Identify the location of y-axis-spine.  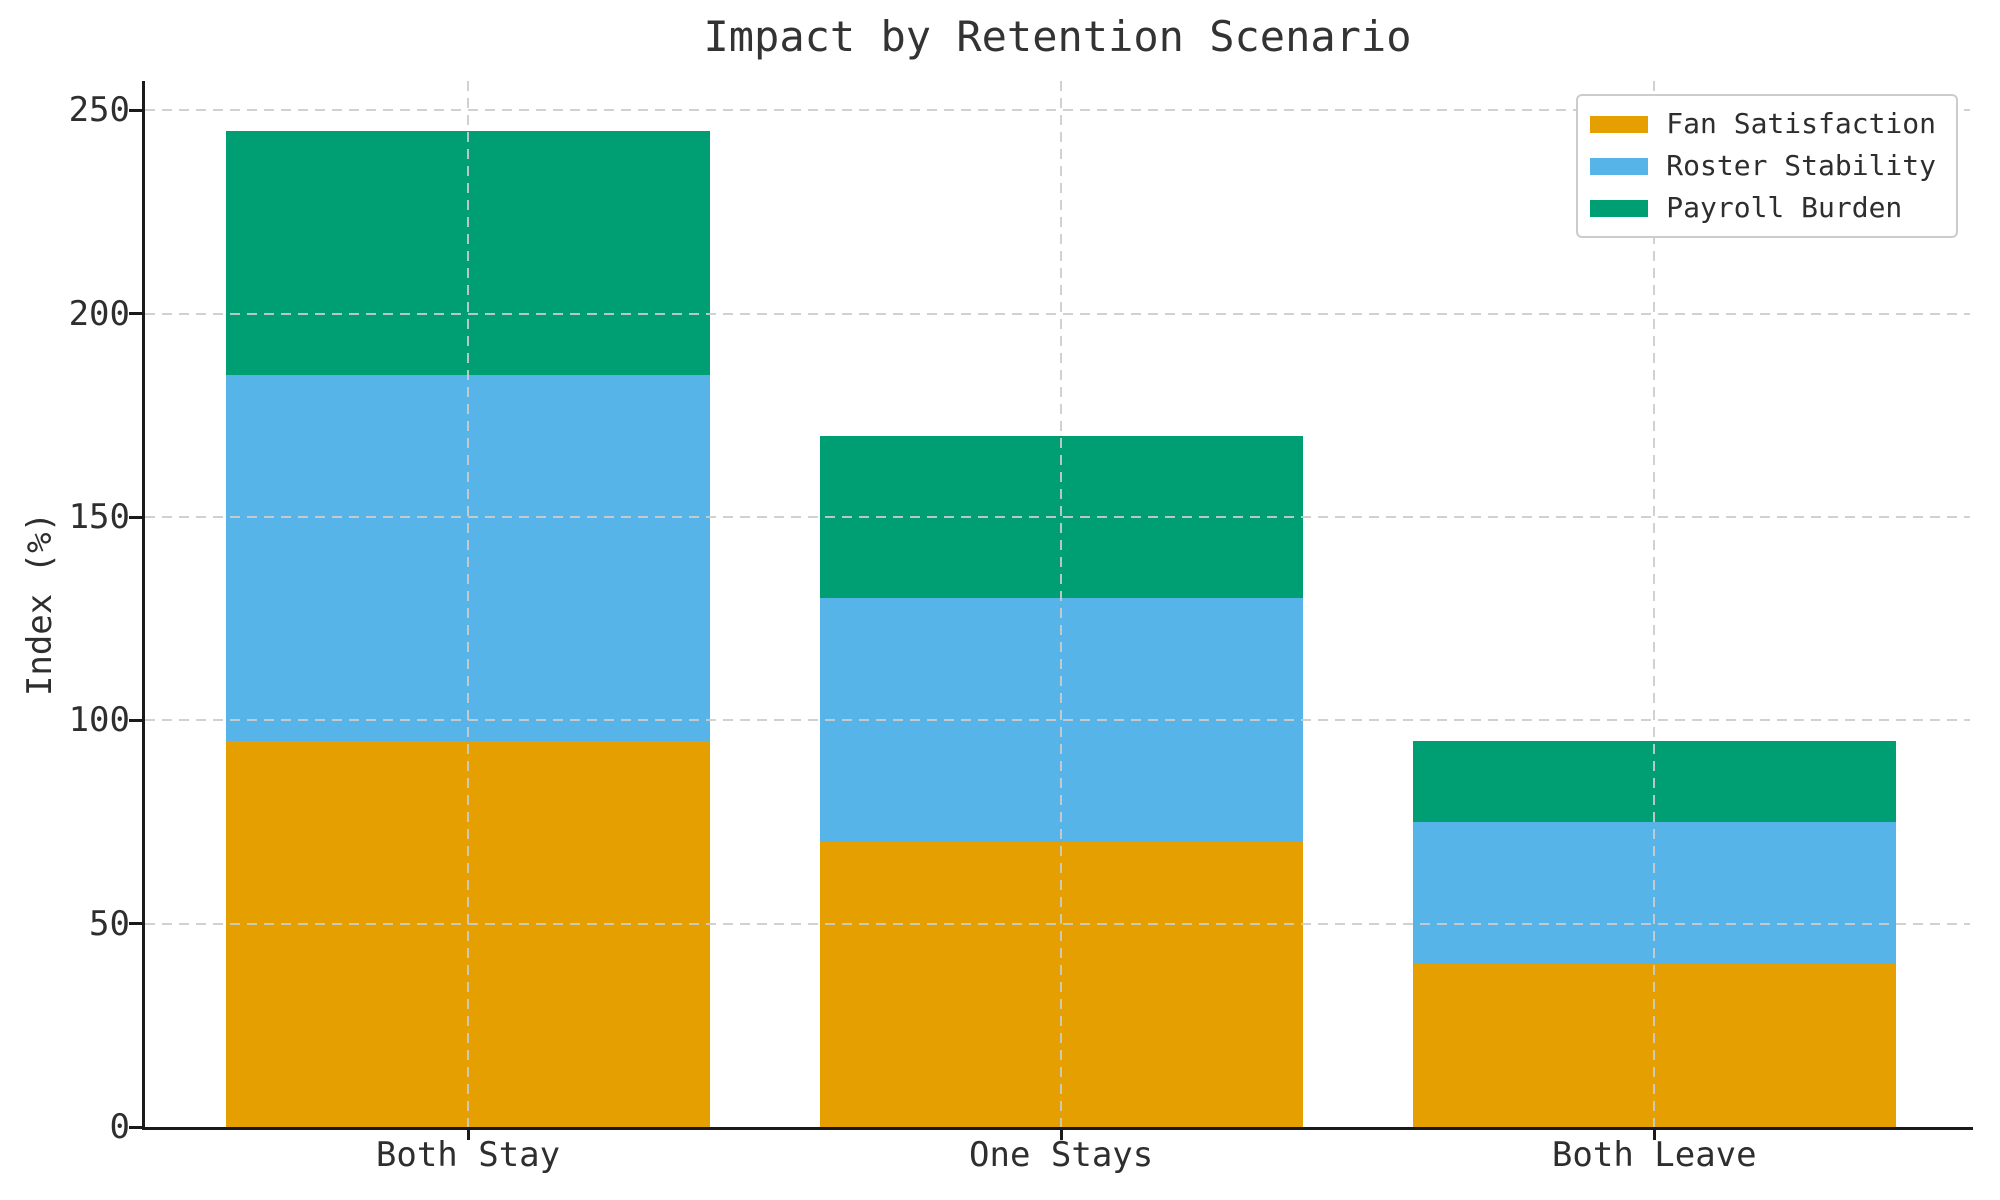
(143, 605).